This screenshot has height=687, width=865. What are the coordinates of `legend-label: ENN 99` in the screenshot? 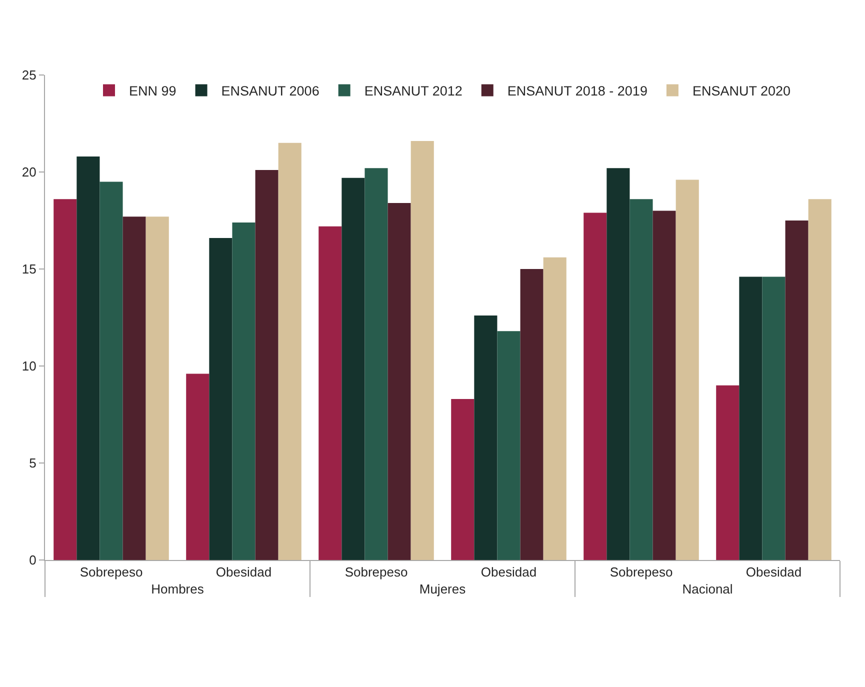 It's located at (152, 91).